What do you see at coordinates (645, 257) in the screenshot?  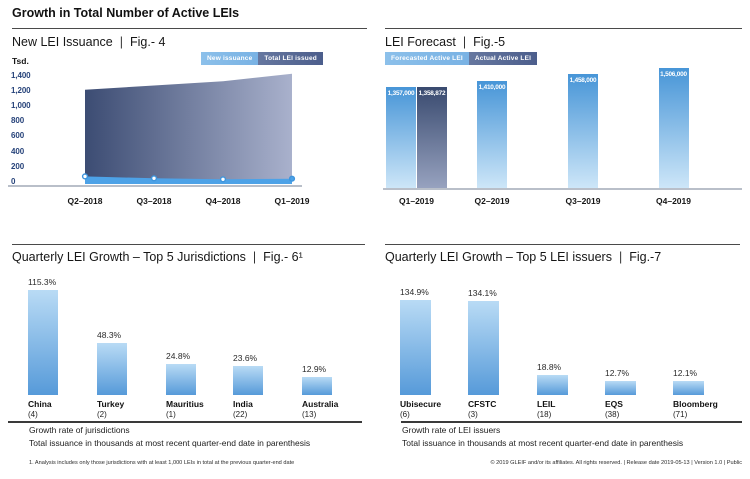 I see `fig7-fig-label: Fig.-7` at bounding box center [645, 257].